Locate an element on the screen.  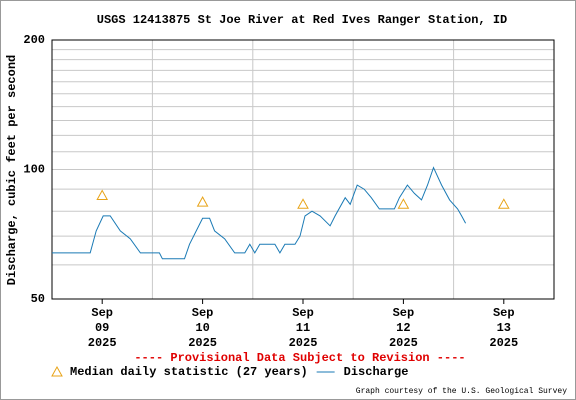
x-tick-label-box: Sep 13 2025 is located at coordinates (504, 328).